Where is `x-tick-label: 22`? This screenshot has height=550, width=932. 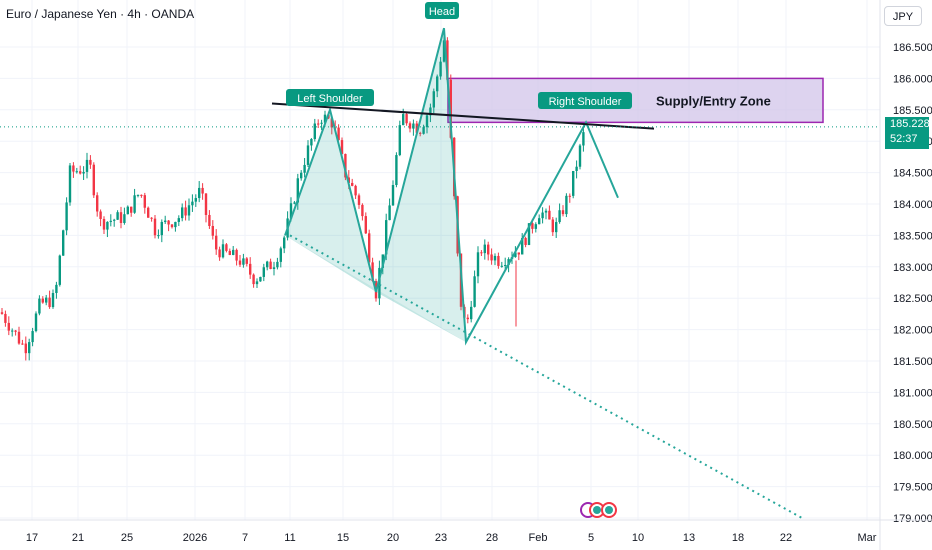
x-tick-label: 22 is located at coordinates (786, 538).